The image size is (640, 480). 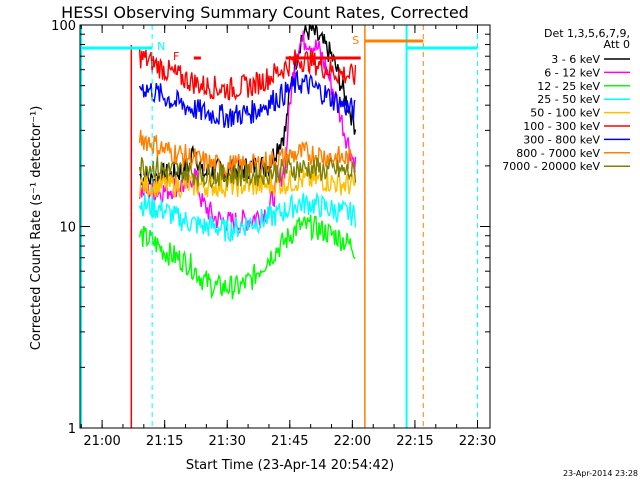 What do you see at coordinates (63, 26) in the screenshot?
I see `y-tick-label: 100` at bounding box center [63, 26].